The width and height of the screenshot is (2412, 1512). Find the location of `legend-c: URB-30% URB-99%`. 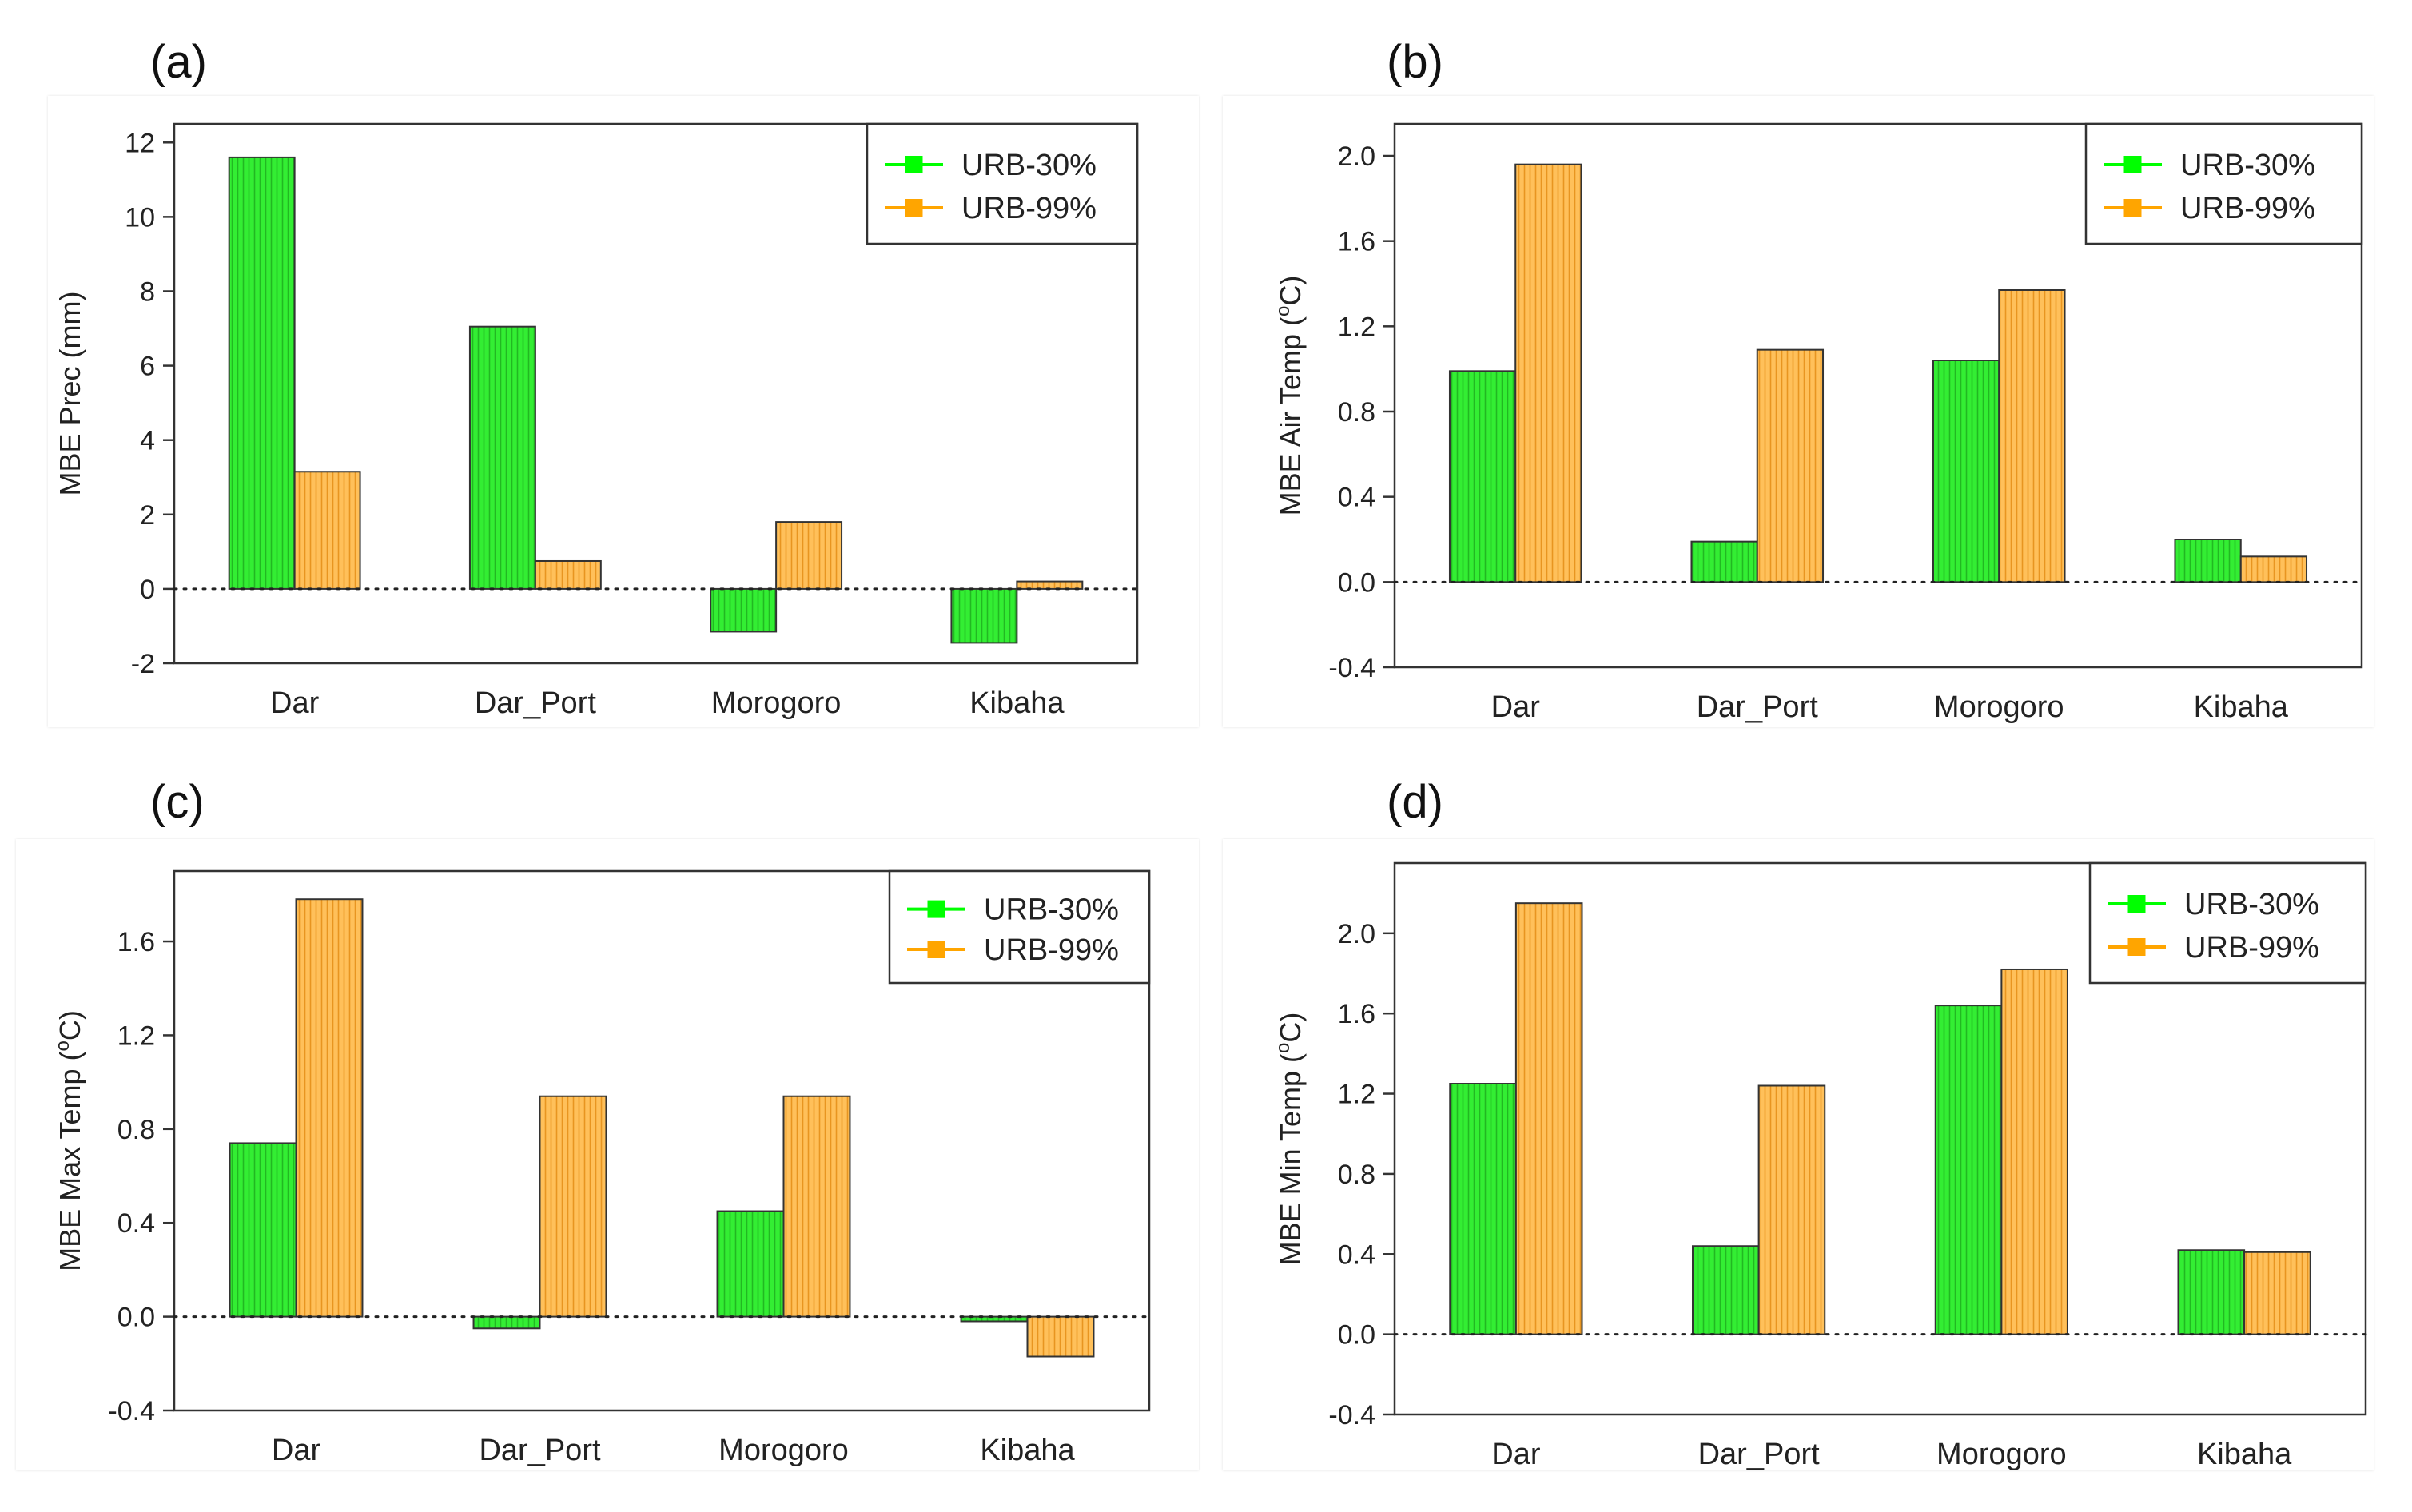

legend-c: URB-30% URB-99% is located at coordinates (1019, 927).